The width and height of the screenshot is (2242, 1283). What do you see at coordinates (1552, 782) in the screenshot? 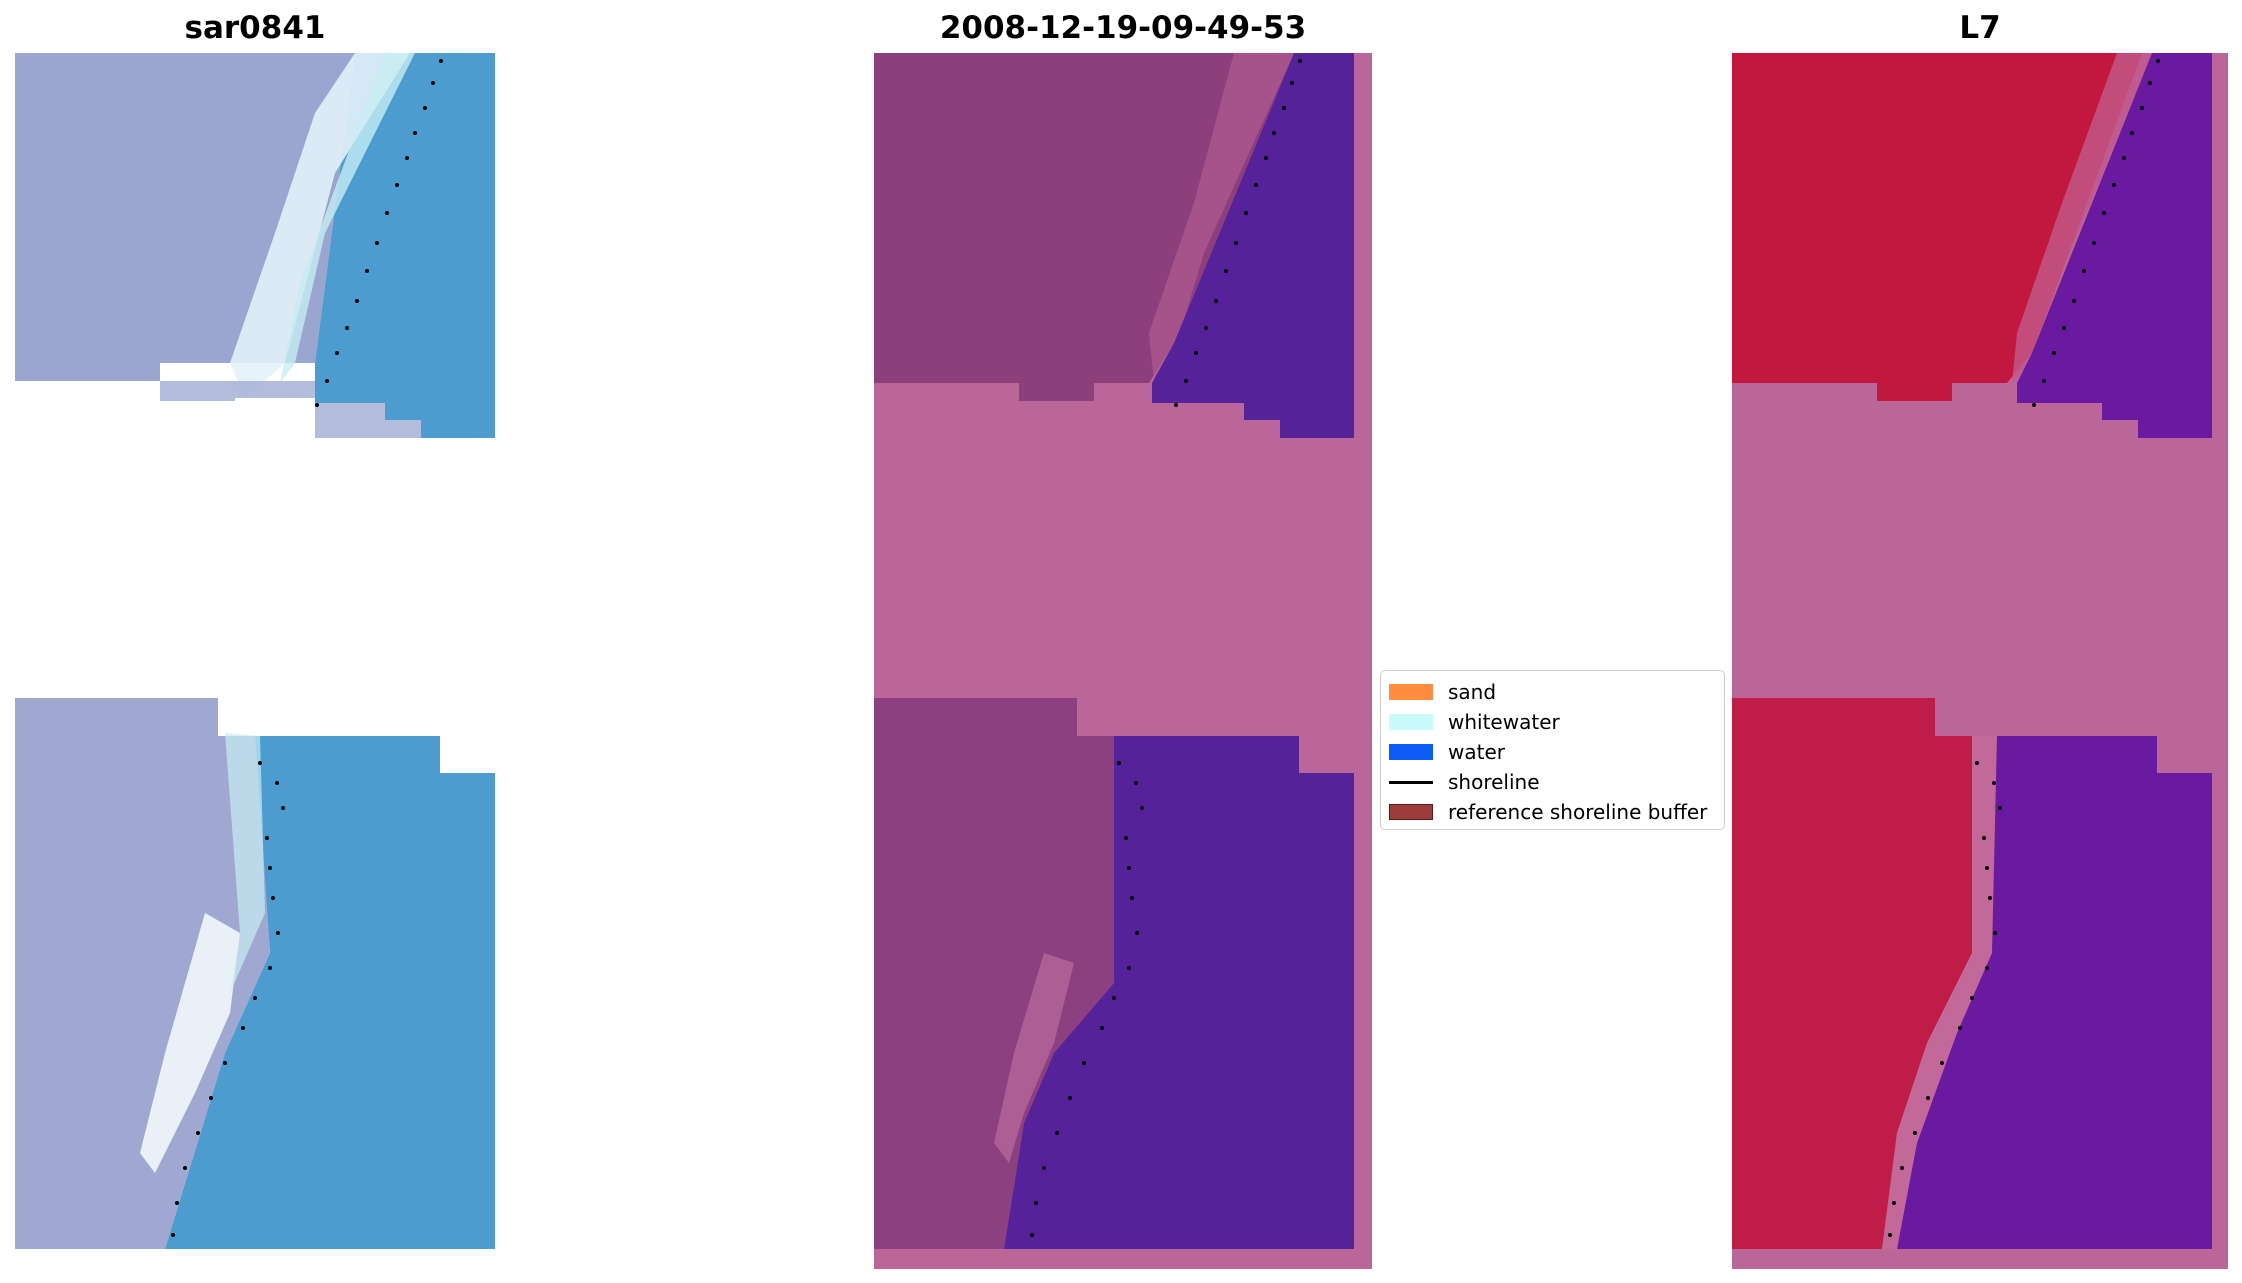
I see `legend-item-shoreline: shoreline` at bounding box center [1552, 782].